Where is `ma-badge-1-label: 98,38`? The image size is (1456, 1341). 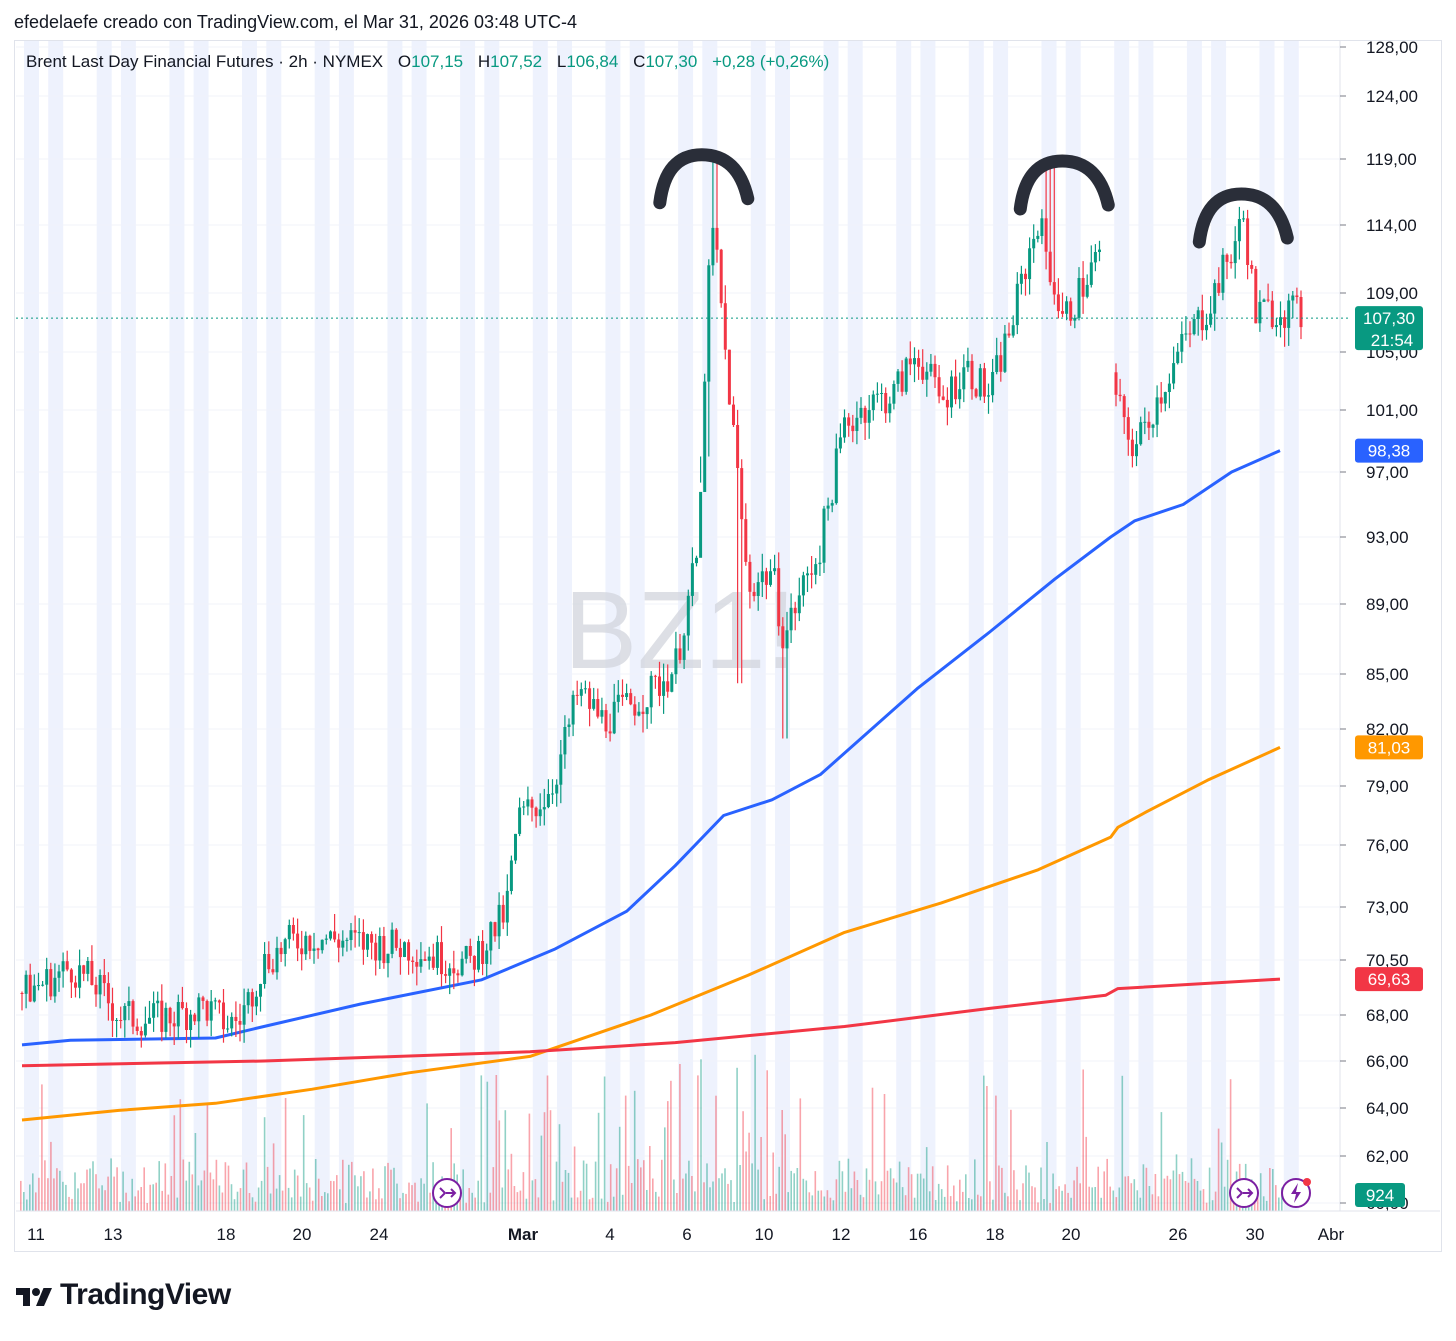 ma-badge-1-label: 98,38 is located at coordinates (1389, 451).